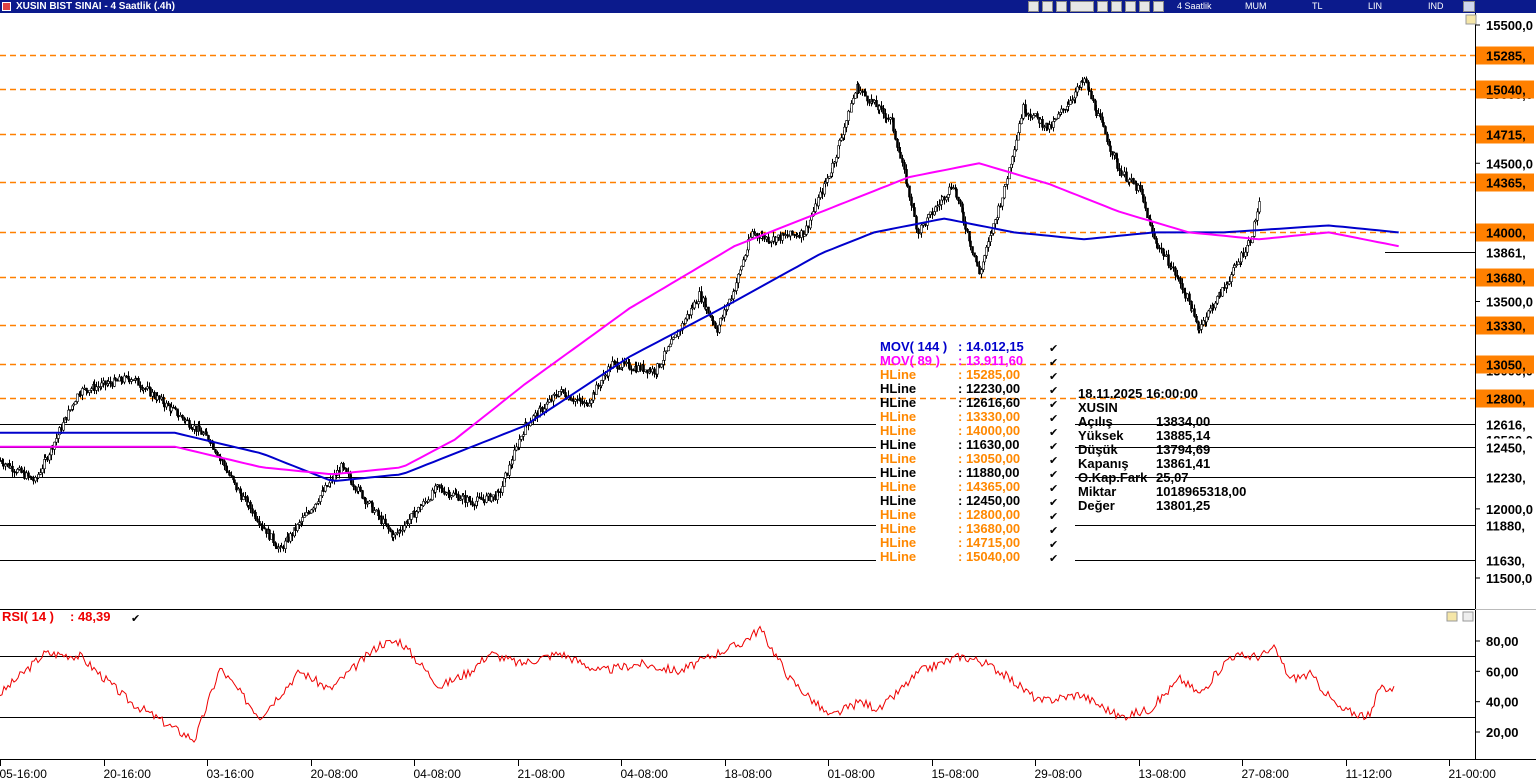 The height and width of the screenshot is (782, 1536). I want to click on legend-name: MOV( 144 ), so click(913, 346).